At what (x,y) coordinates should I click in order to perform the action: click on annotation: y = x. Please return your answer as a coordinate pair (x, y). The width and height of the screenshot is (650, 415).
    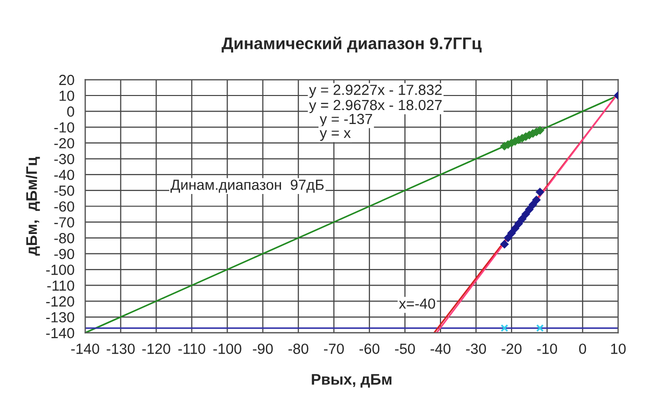
    Looking at the image, I should click on (335, 135).